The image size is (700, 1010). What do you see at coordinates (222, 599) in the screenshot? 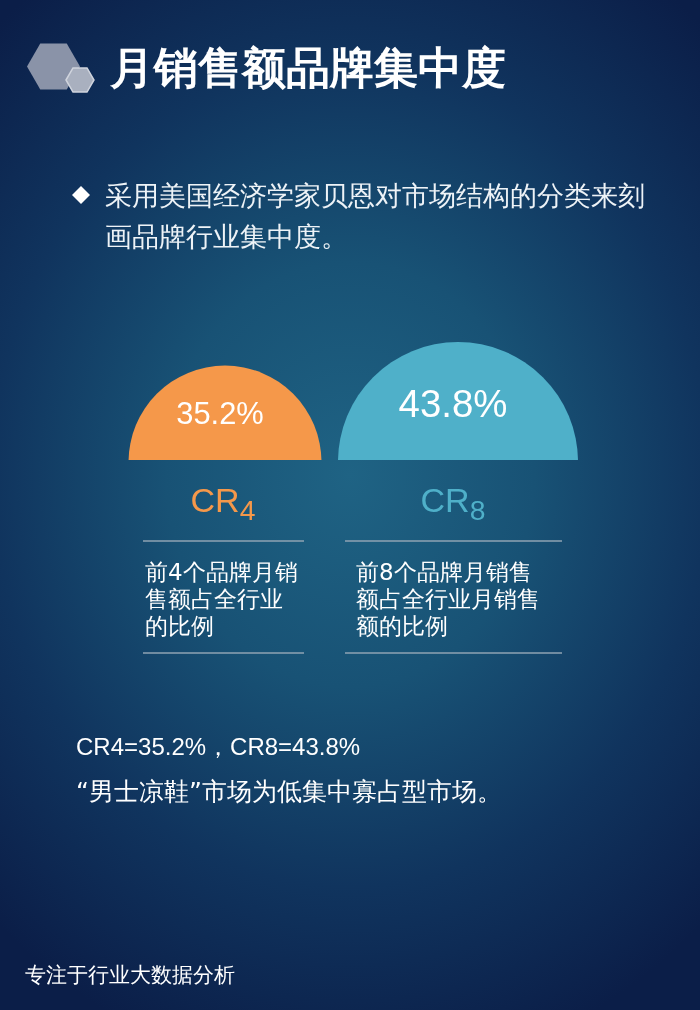
I see `text: 前4个品牌月销售额占全行业的比例` at bounding box center [222, 599].